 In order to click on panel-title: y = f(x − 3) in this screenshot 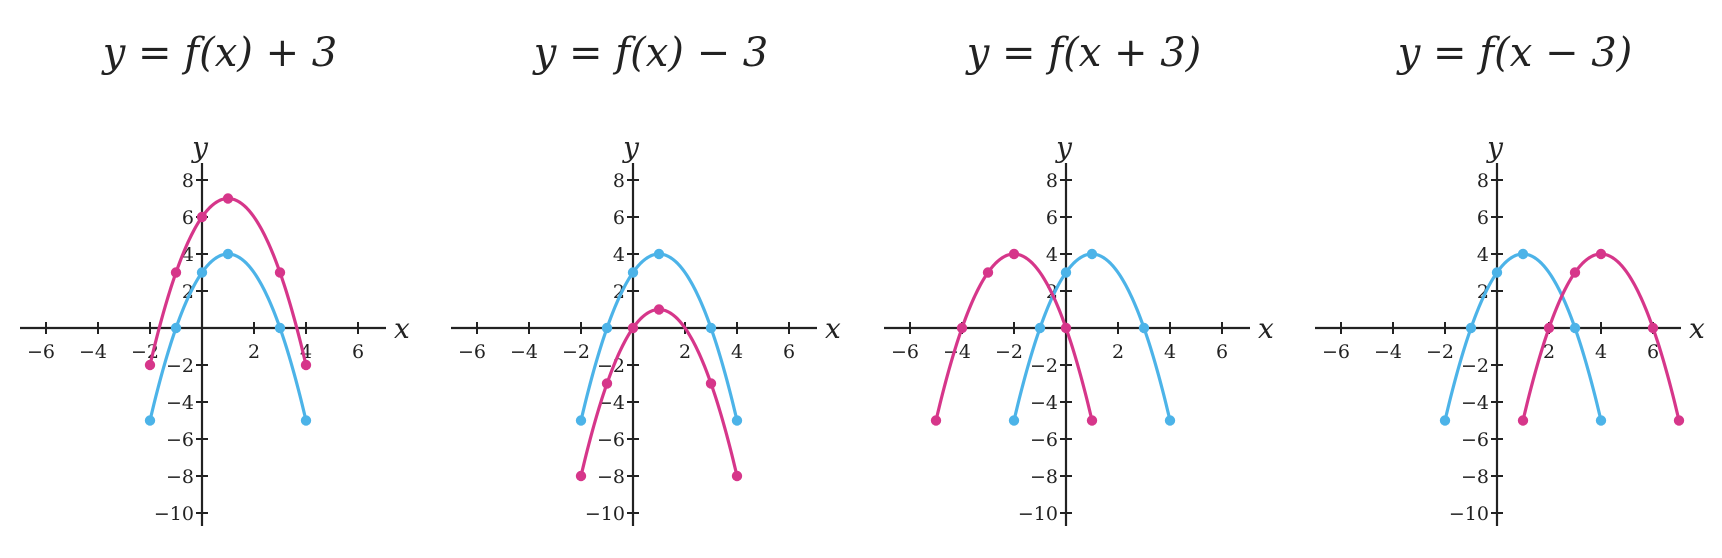, I will do `click(1514, 53)`.